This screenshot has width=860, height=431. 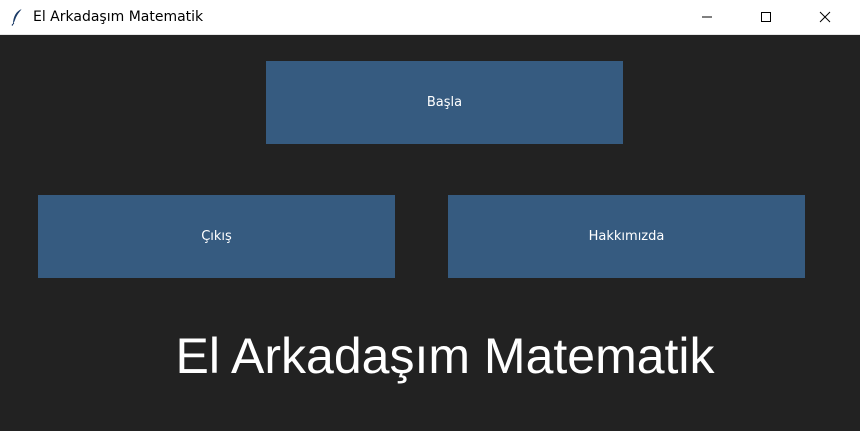 I want to click on maximize-icon, so click(x=766, y=17).